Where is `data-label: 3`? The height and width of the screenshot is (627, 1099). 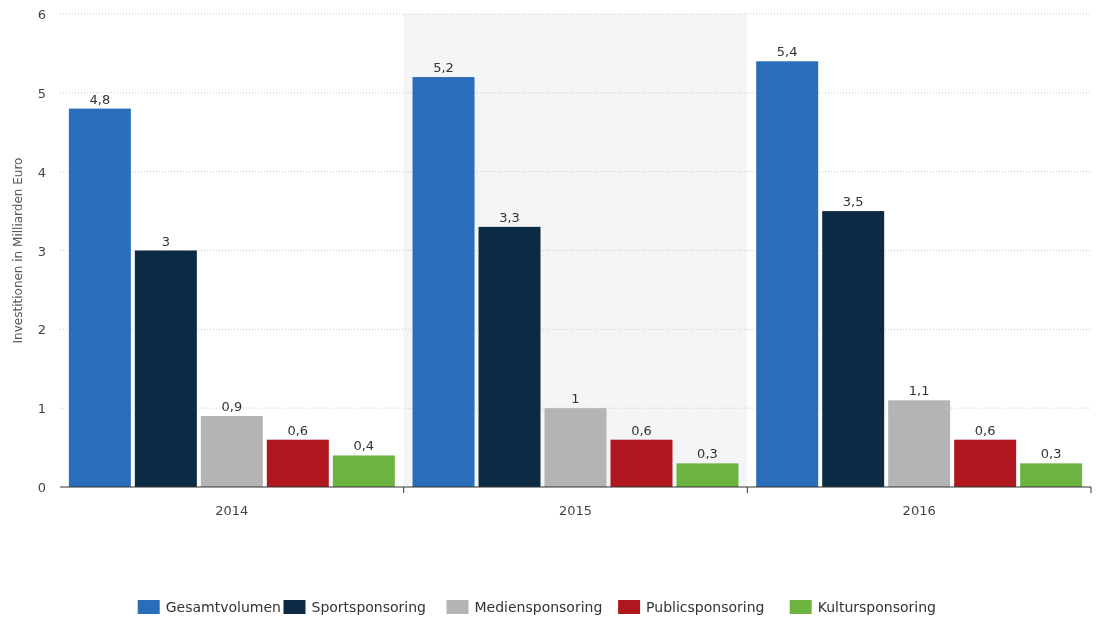 data-label: 3 is located at coordinates (165, 241).